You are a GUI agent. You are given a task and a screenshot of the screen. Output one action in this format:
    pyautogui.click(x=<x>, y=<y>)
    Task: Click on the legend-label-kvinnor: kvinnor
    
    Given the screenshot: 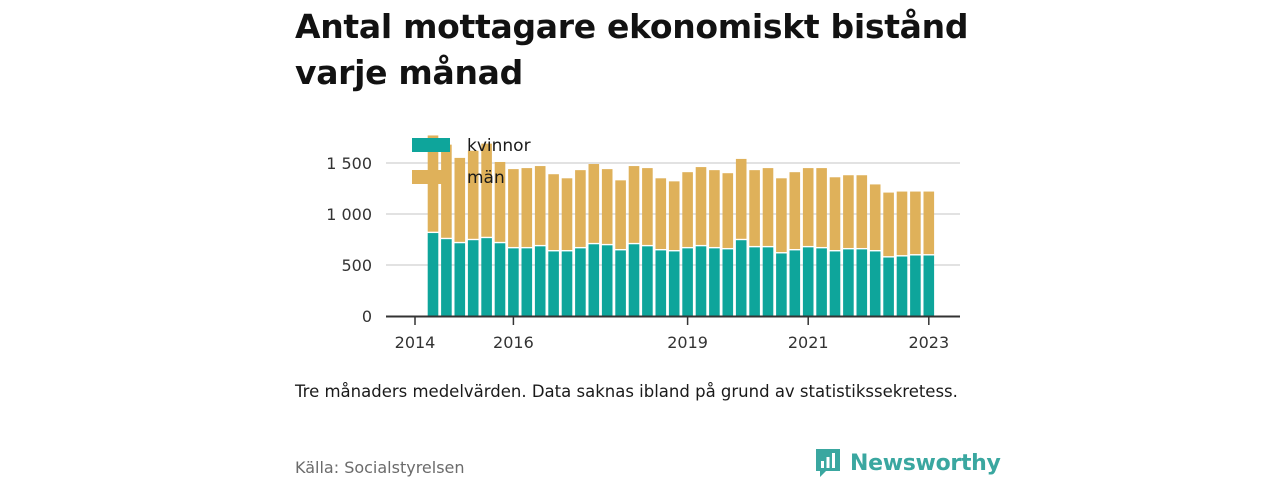 What is the action you would take?
    pyautogui.click(x=499, y=146)
    